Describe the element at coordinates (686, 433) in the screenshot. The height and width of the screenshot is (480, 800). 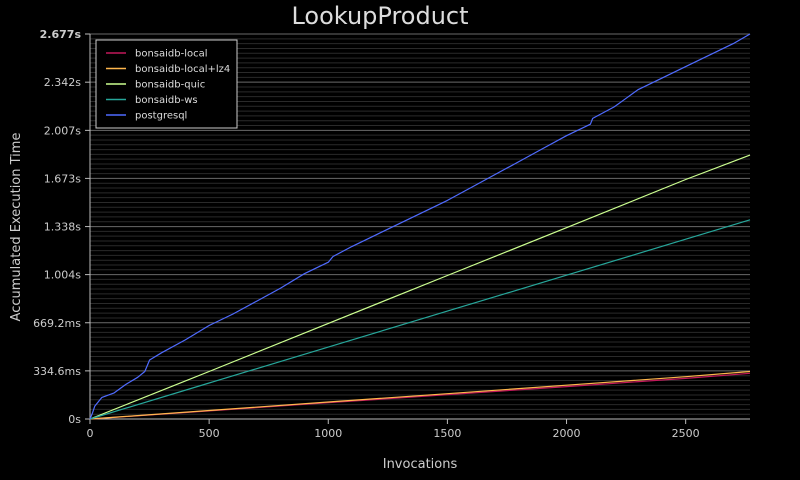
I see `x-tick-label: 2500` at that location.